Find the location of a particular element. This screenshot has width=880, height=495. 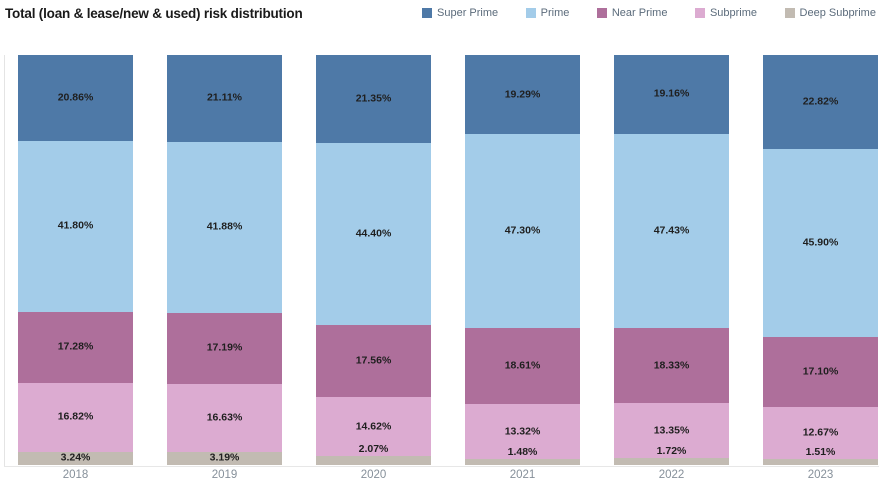

segment-deep-subprime-2021: 1.48% is located at coordinates (522, 455).